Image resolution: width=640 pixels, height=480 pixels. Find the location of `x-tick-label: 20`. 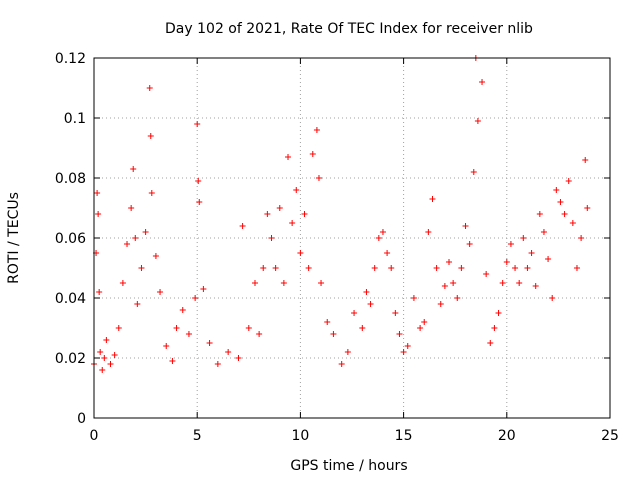

x-tick-label: 20 is located at coordinates (507, 436).